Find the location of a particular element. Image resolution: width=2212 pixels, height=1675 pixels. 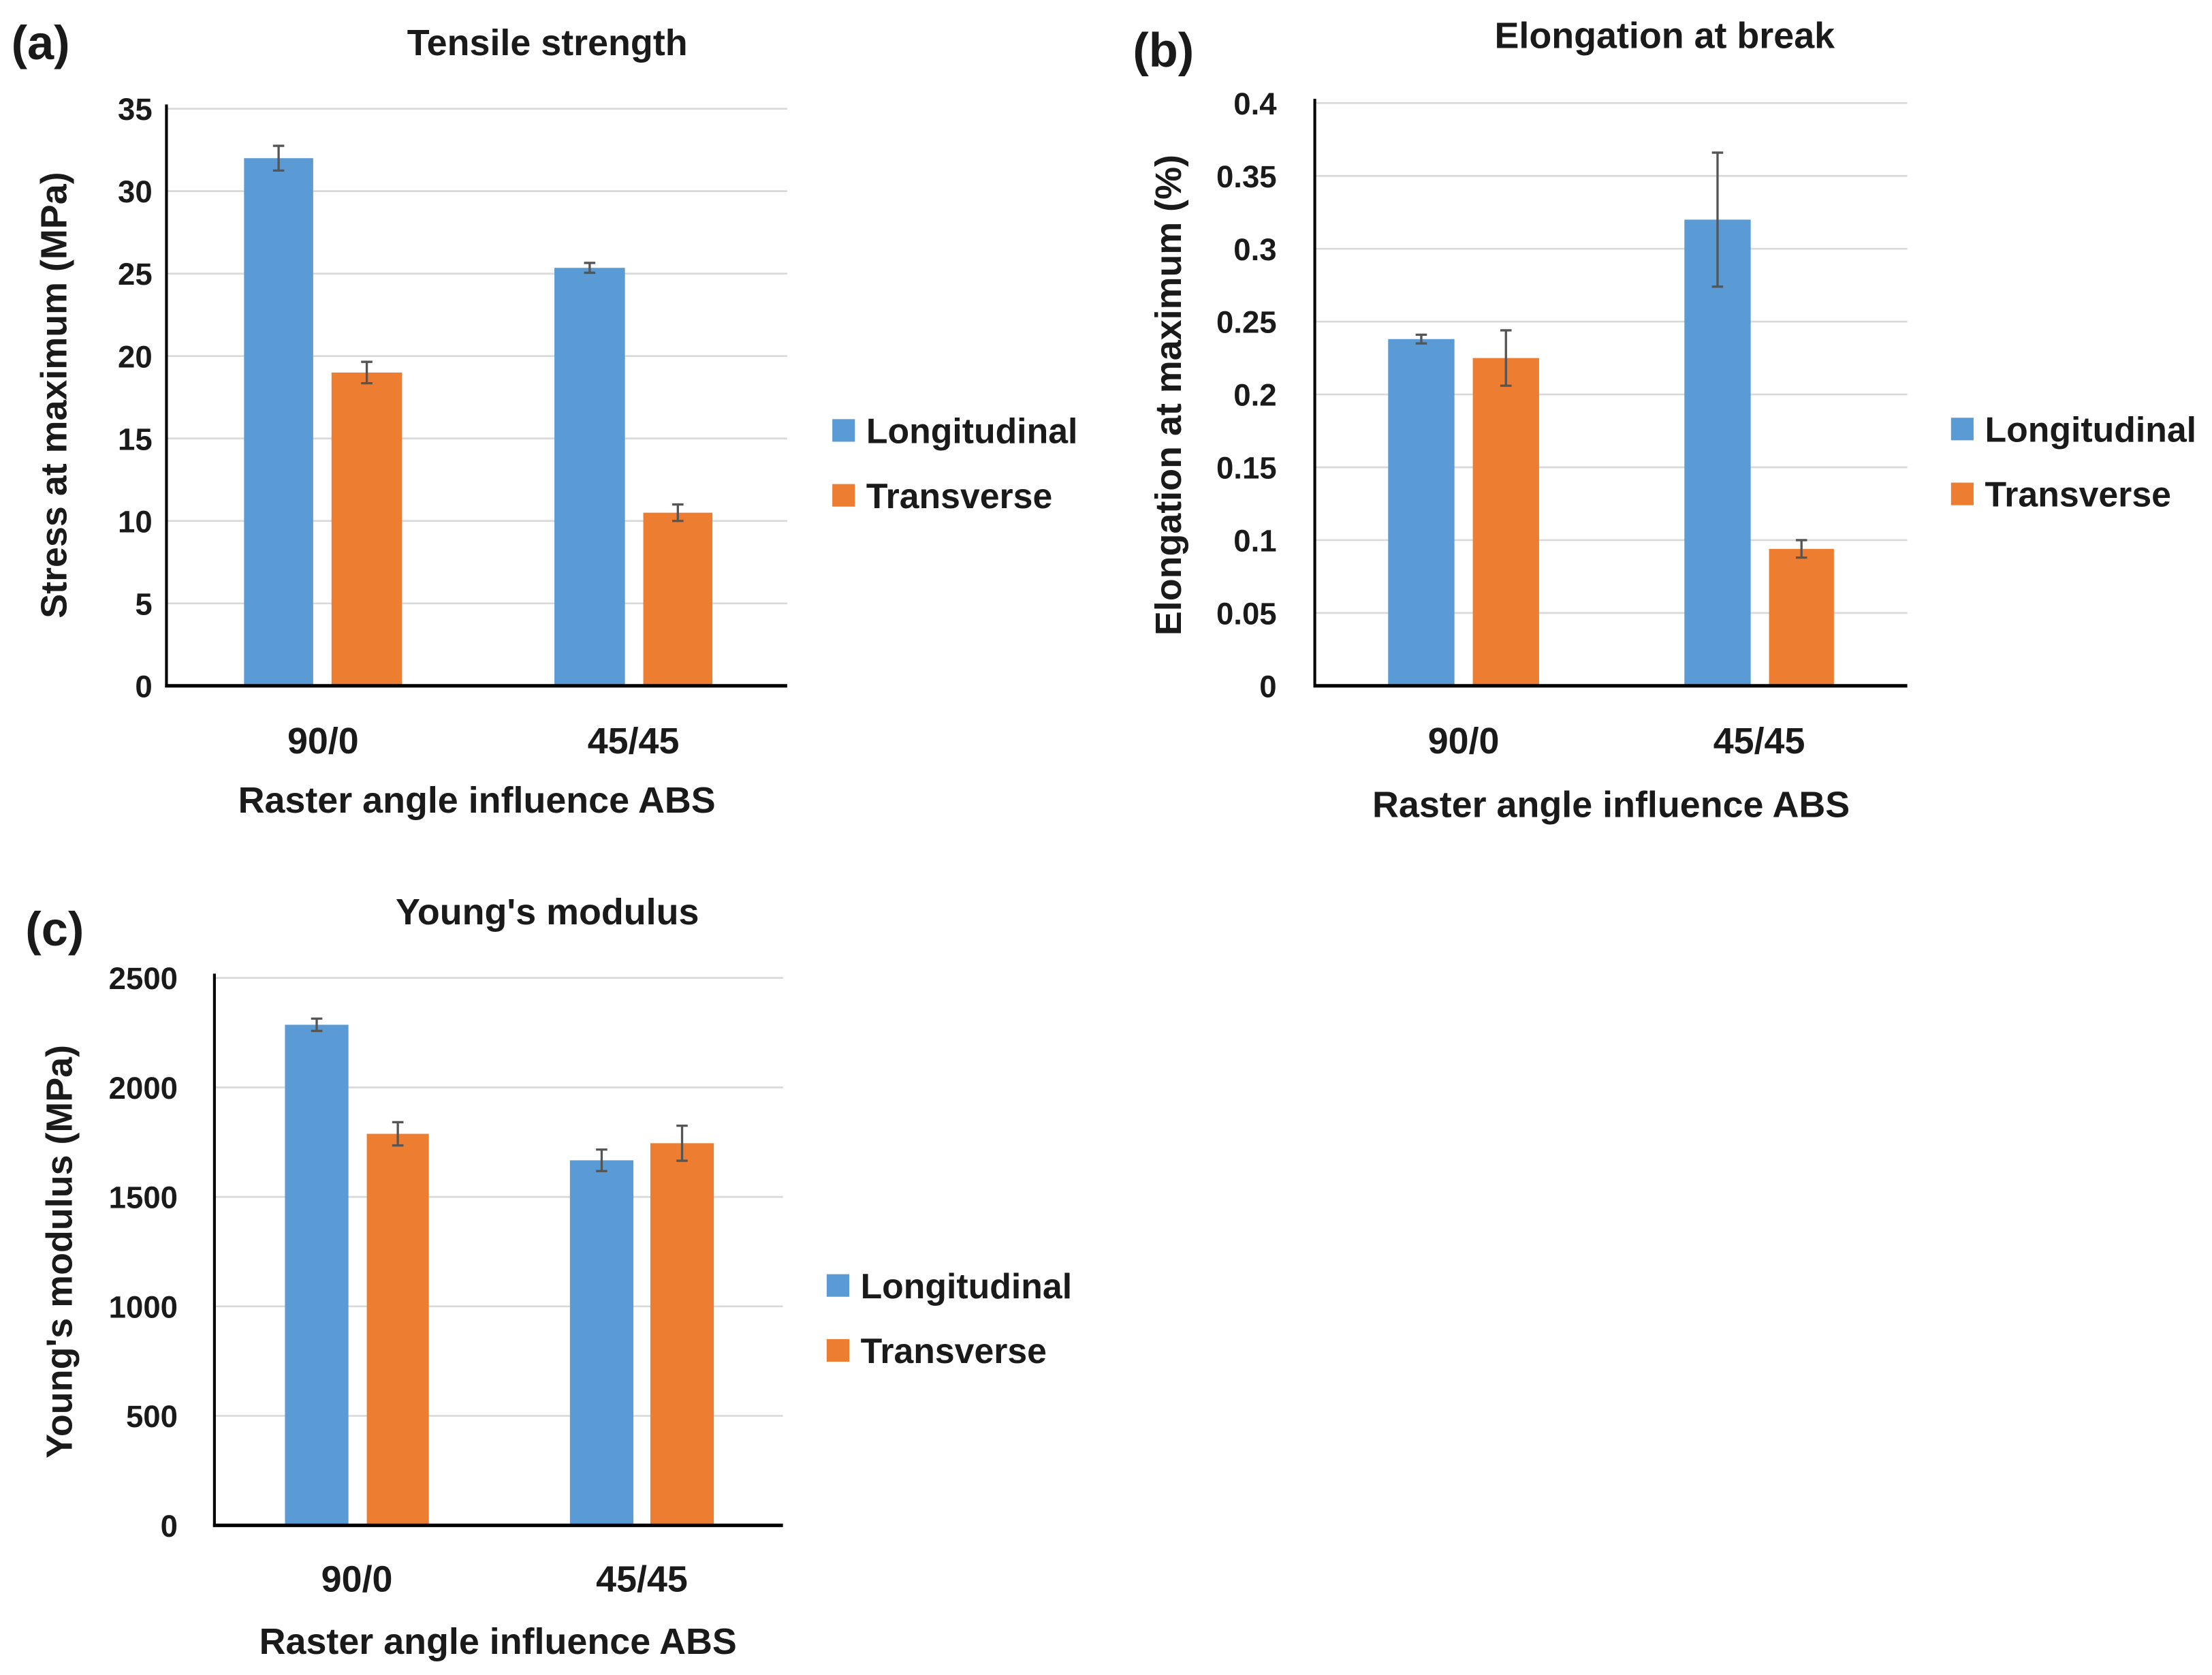

y-axis-label: Stress at maximum (MPa) is located at coordinates (53, 395).